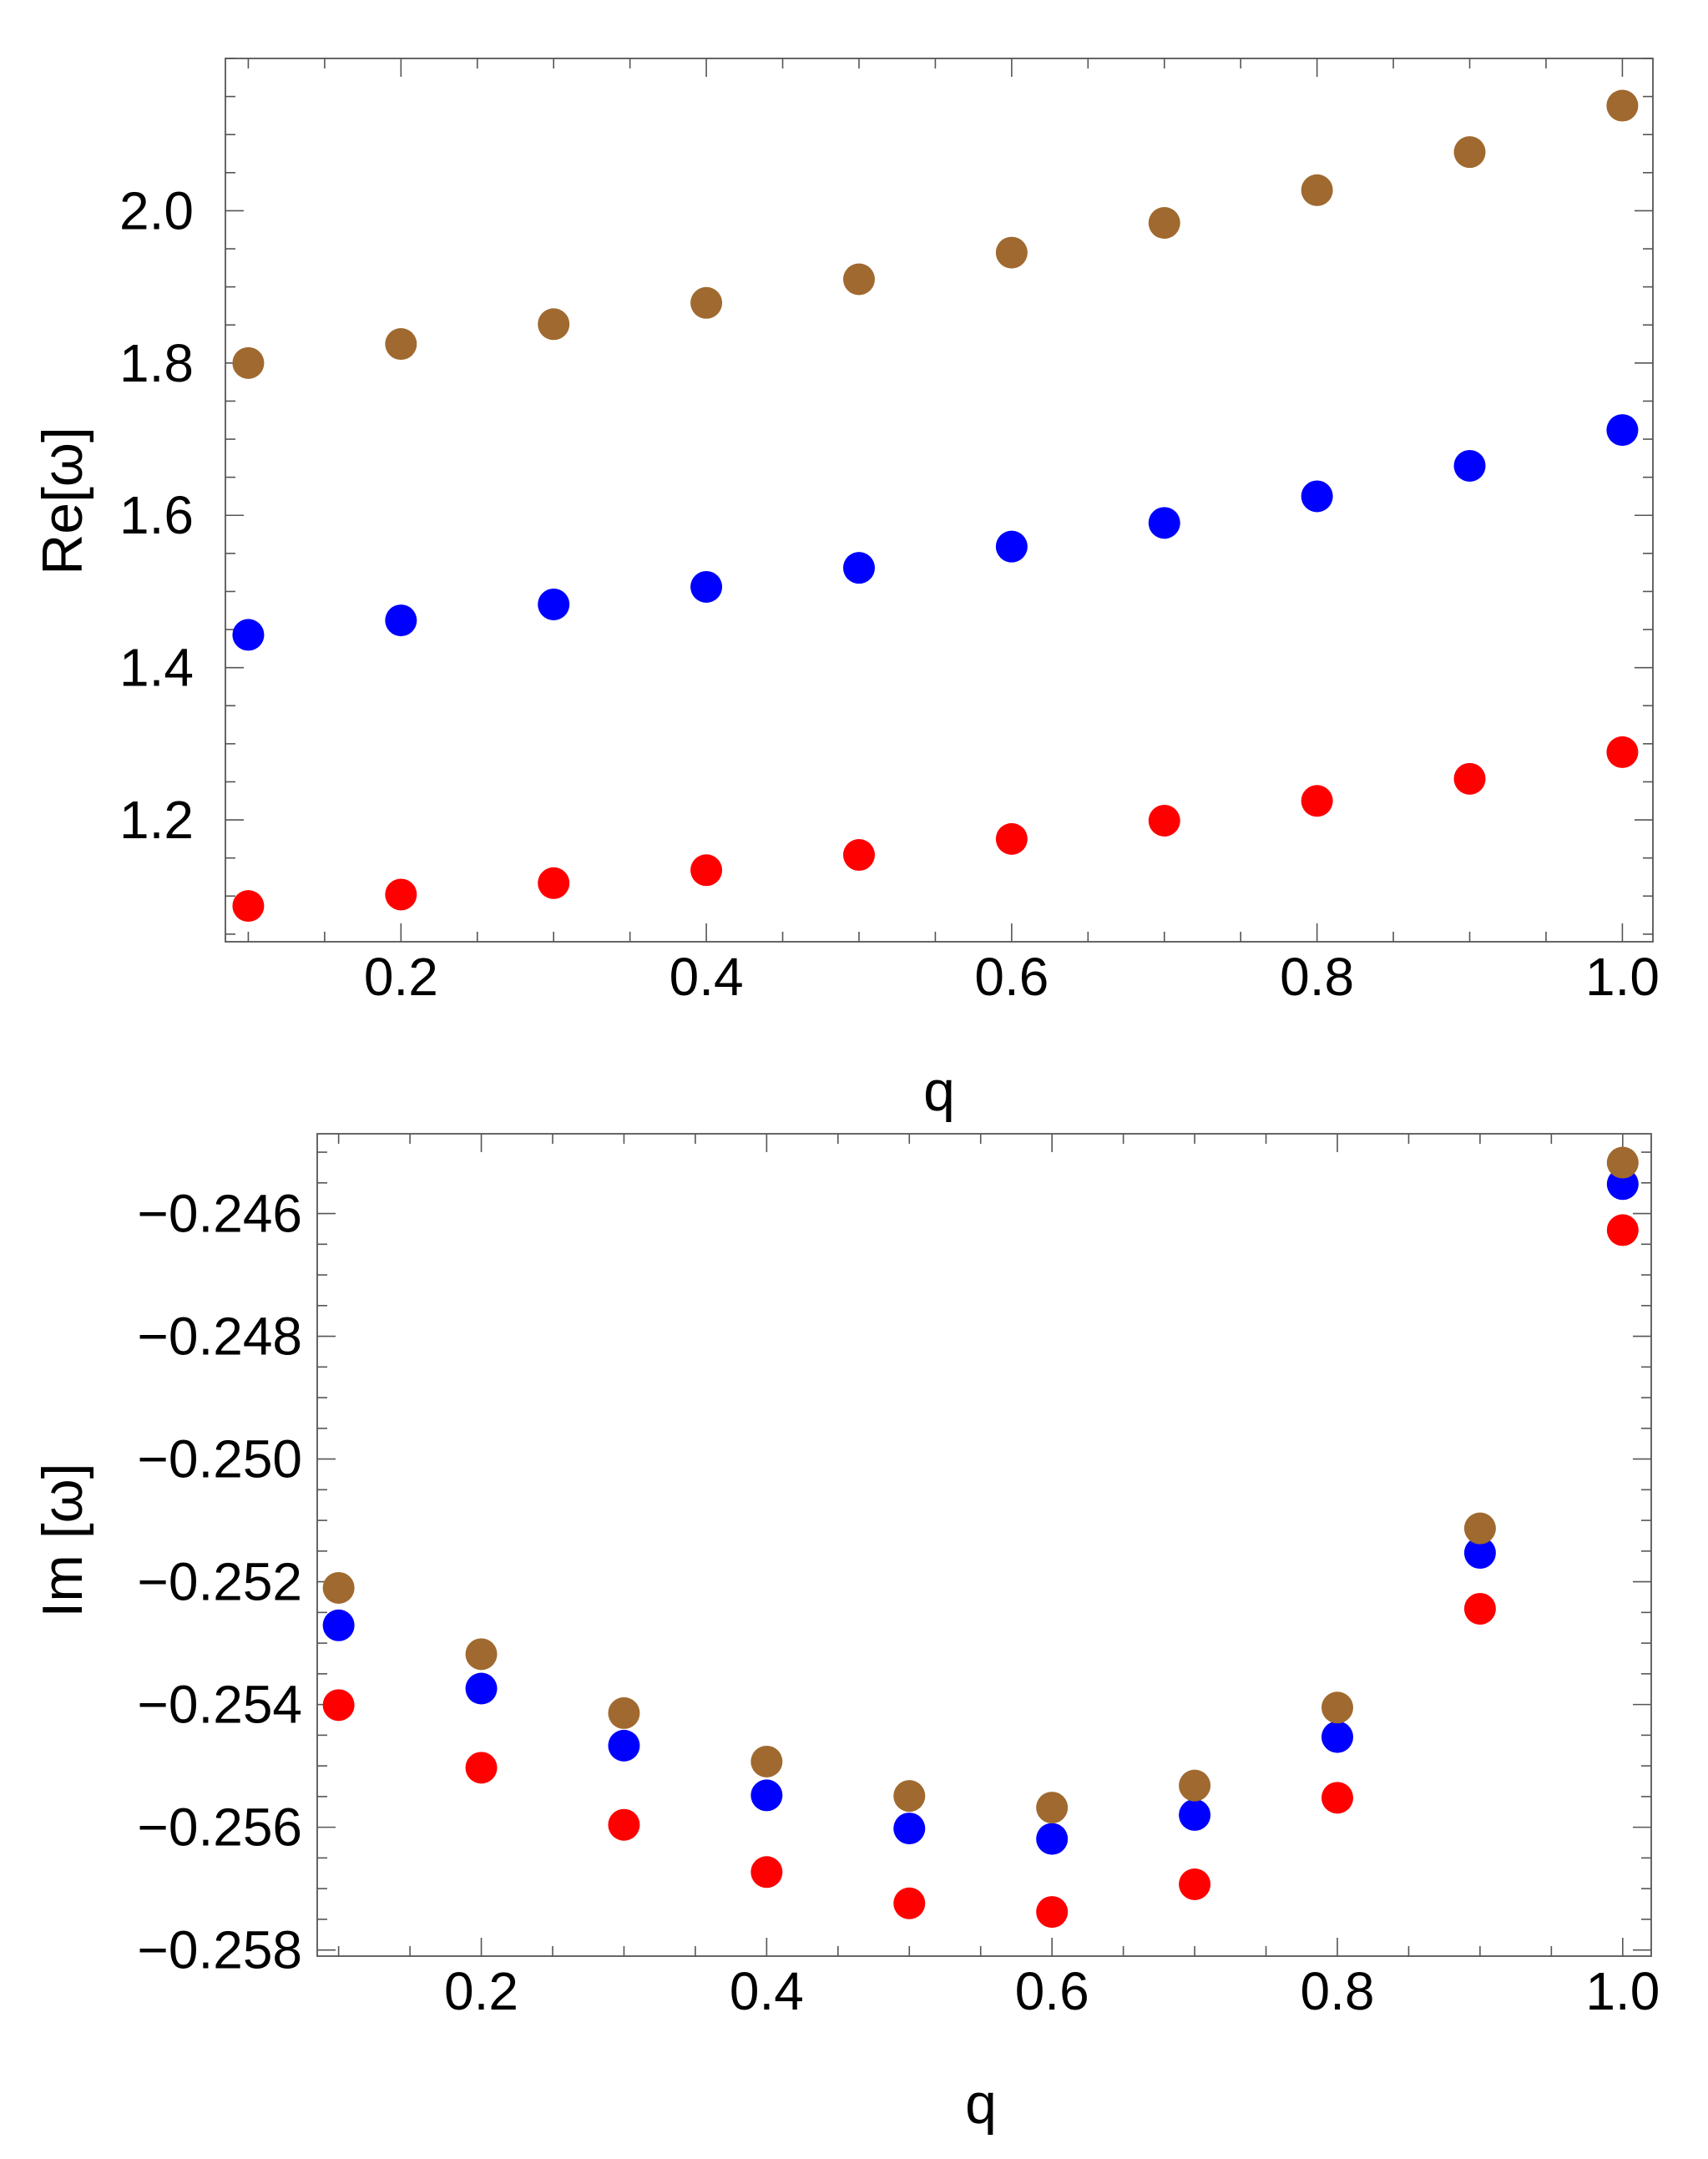 The image size is (1708, 2159). Describe the element at coordinates (1317, 977) in the screenshot. I see `real-part-x-tick-label: 0.8` at that location.